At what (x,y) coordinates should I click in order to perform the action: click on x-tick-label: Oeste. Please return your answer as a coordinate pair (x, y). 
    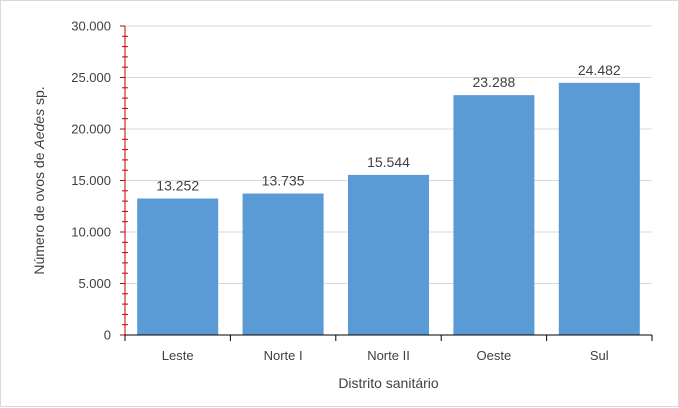
    Looking at the image, I should click on (494, 355).